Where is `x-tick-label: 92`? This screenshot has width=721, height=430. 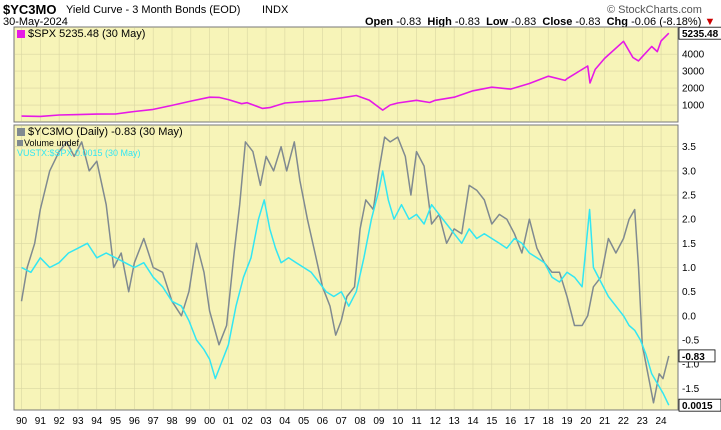
x-tick-label: 92 is located at coordinates (60, 421).